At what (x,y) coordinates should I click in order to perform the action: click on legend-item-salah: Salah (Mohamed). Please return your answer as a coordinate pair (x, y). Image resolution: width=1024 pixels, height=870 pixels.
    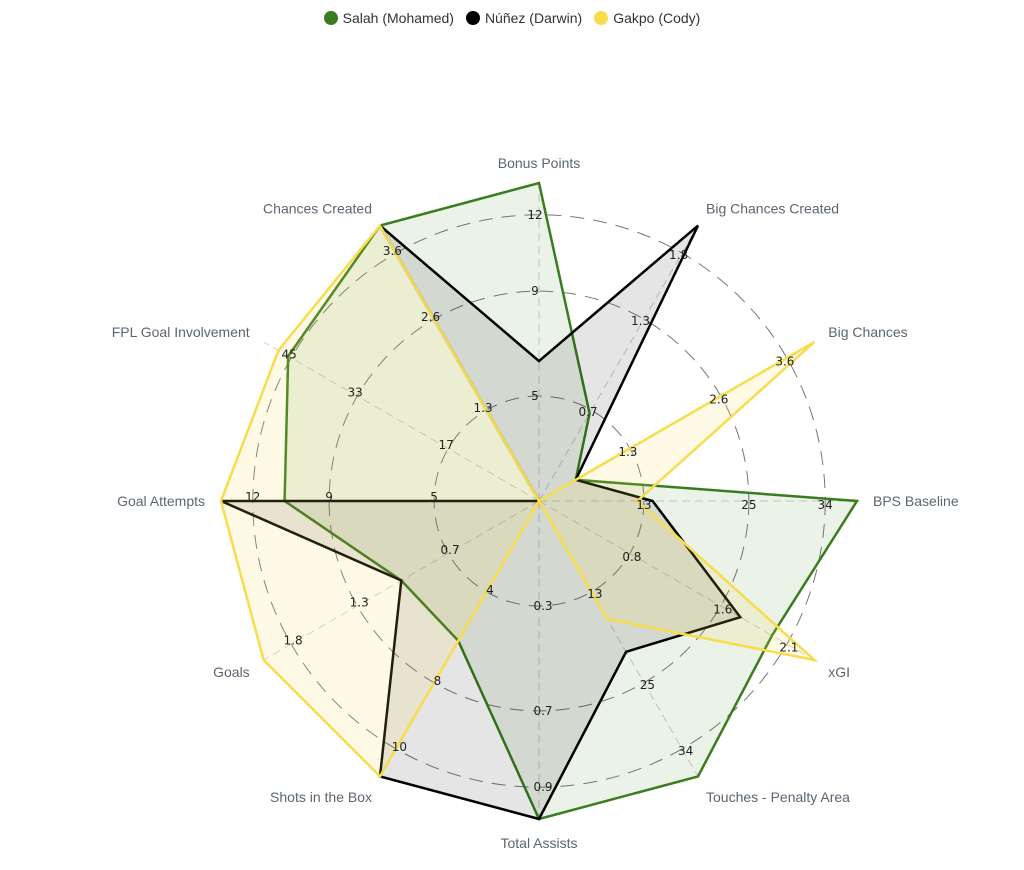
    Looking at the image, I should click on (388, 18).